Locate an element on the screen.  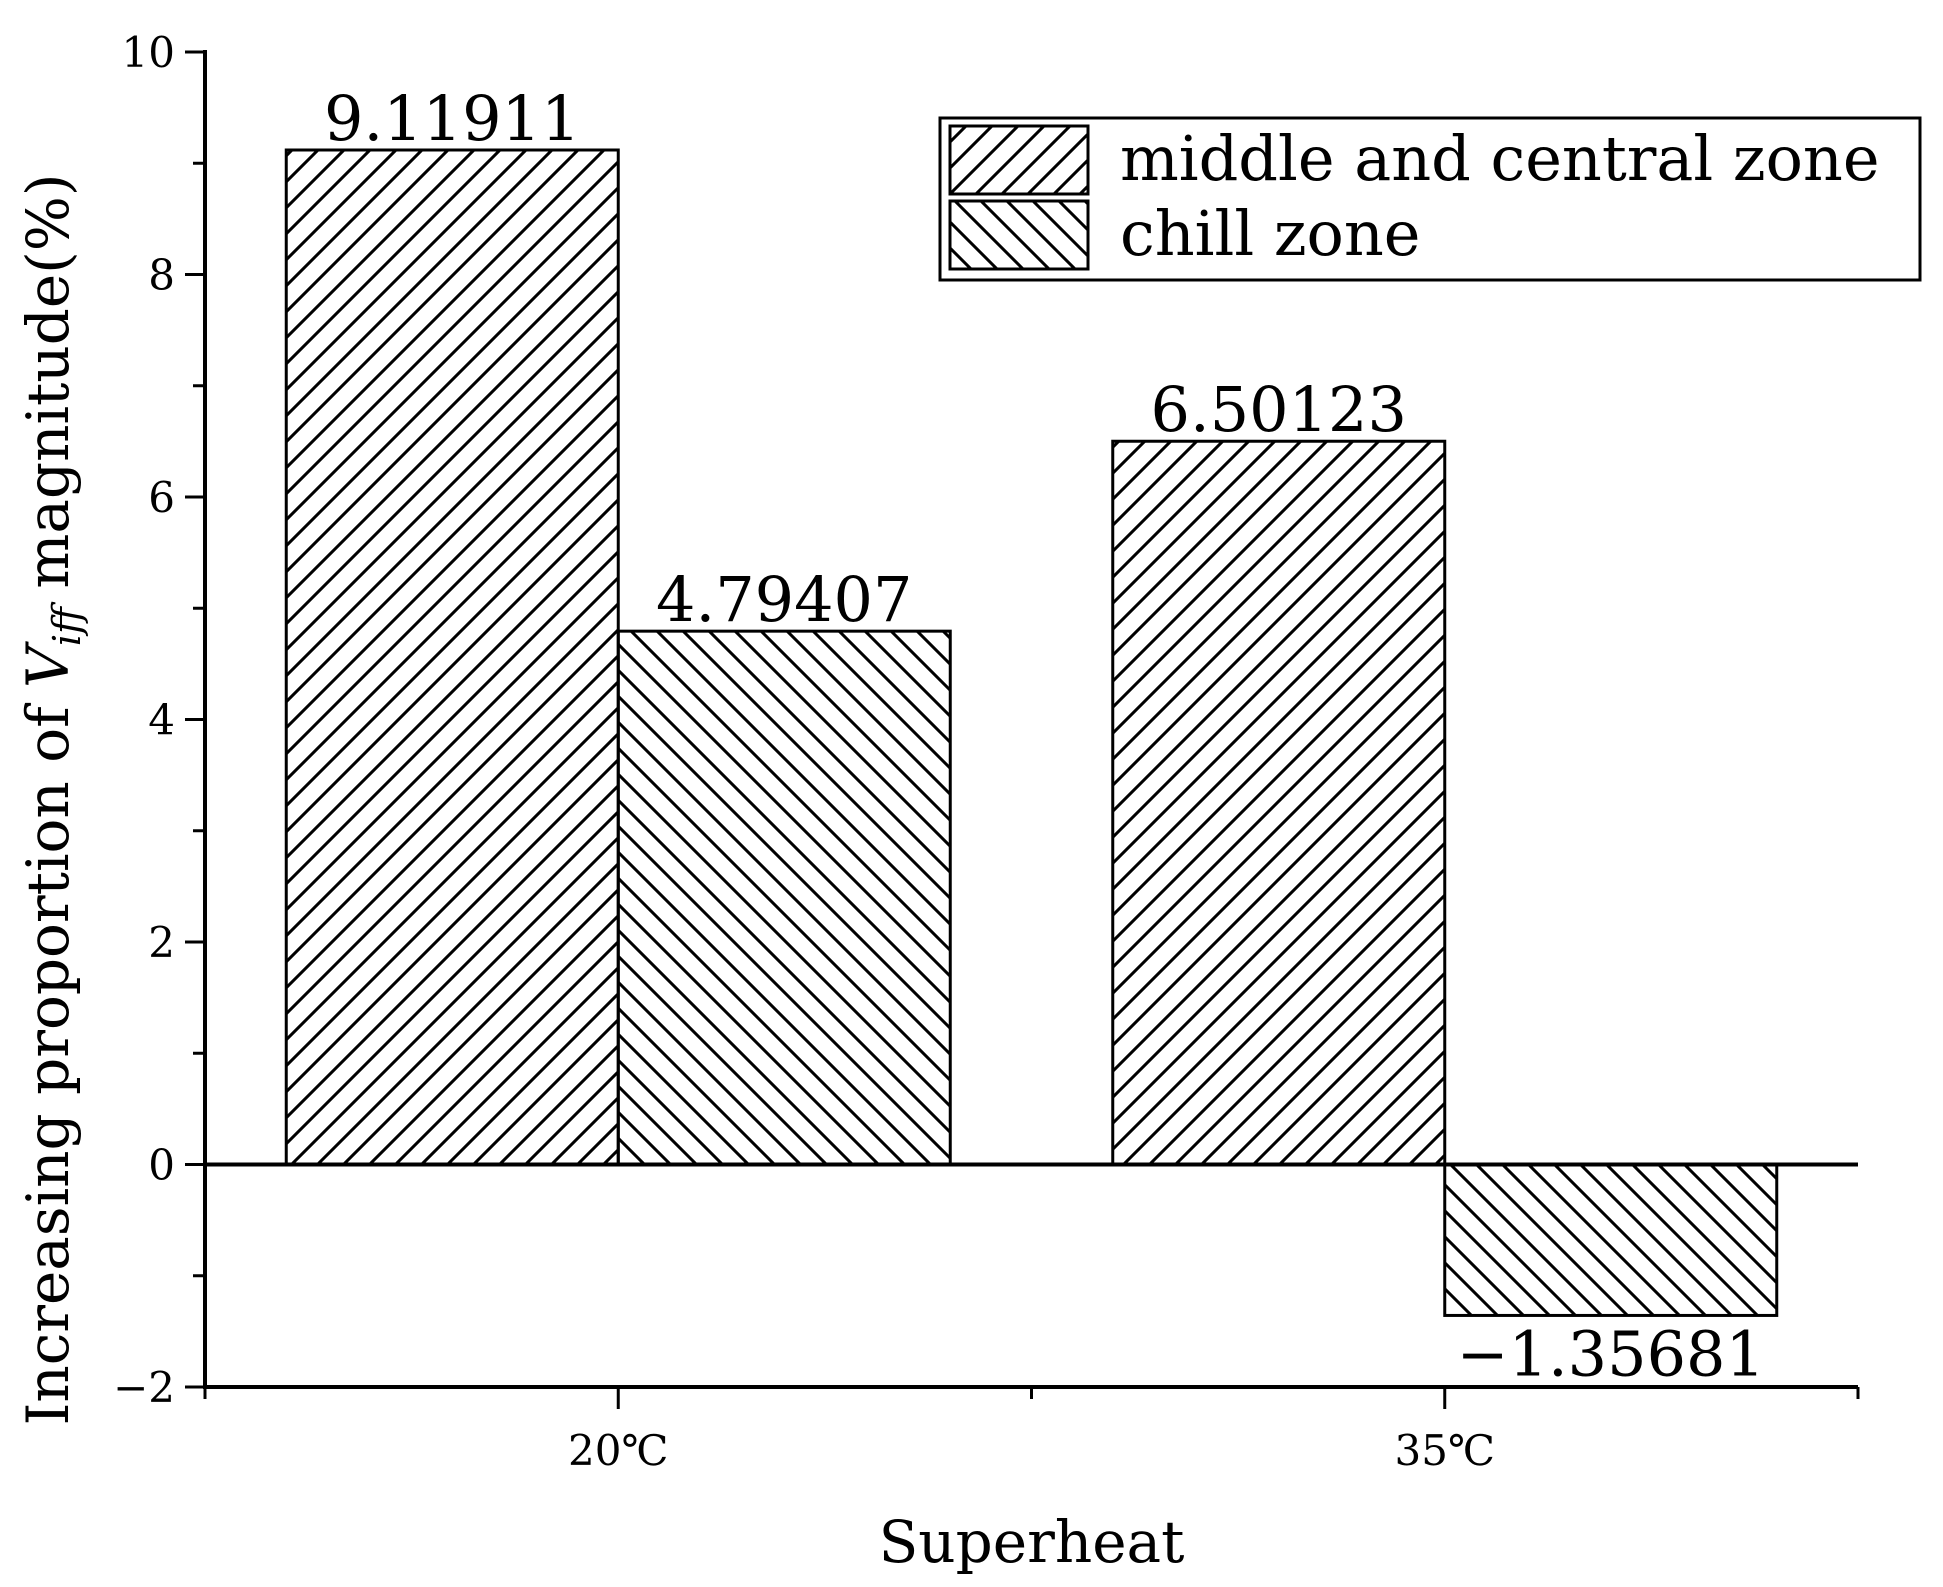
y-tick-label: 4 is located at coordinates (161, 720).